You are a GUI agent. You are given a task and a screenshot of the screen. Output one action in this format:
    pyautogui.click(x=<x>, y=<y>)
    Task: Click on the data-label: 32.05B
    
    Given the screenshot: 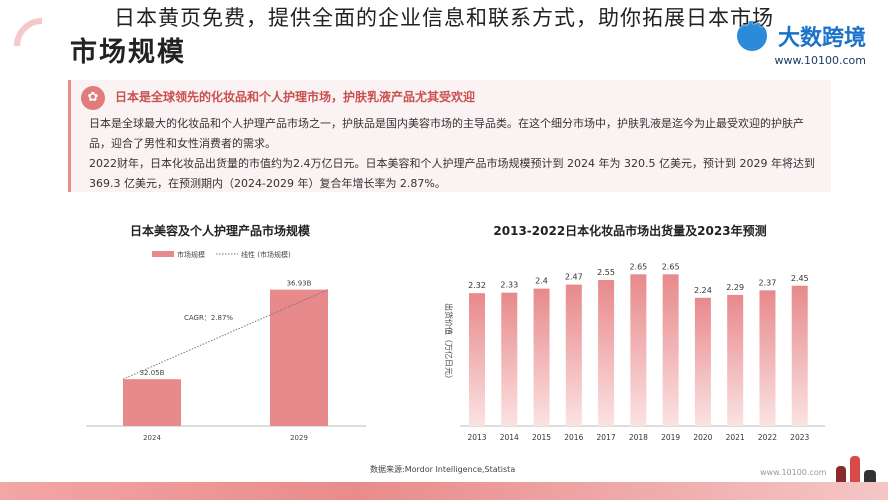 What is the action you would take?
    pyautogui.click(x=152, y=373)
    